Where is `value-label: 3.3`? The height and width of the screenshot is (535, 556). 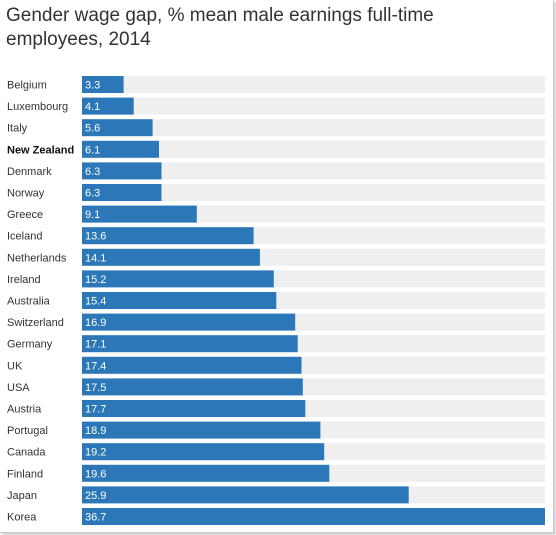
value-label: 3.3 is located at coordinates (92, 86).